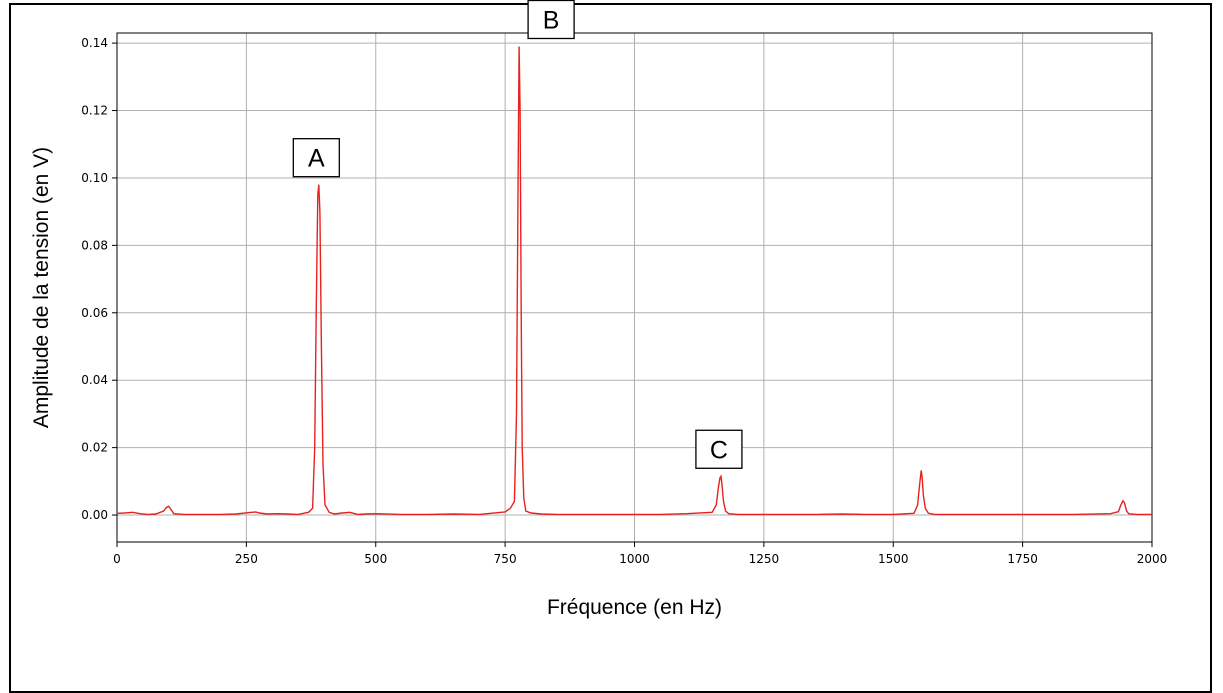 This screenshot has width=1223, height=693. Describe the element at coordinates (1152, 559) in the screenshot. I see `x-tick-label: 2000` at that location.